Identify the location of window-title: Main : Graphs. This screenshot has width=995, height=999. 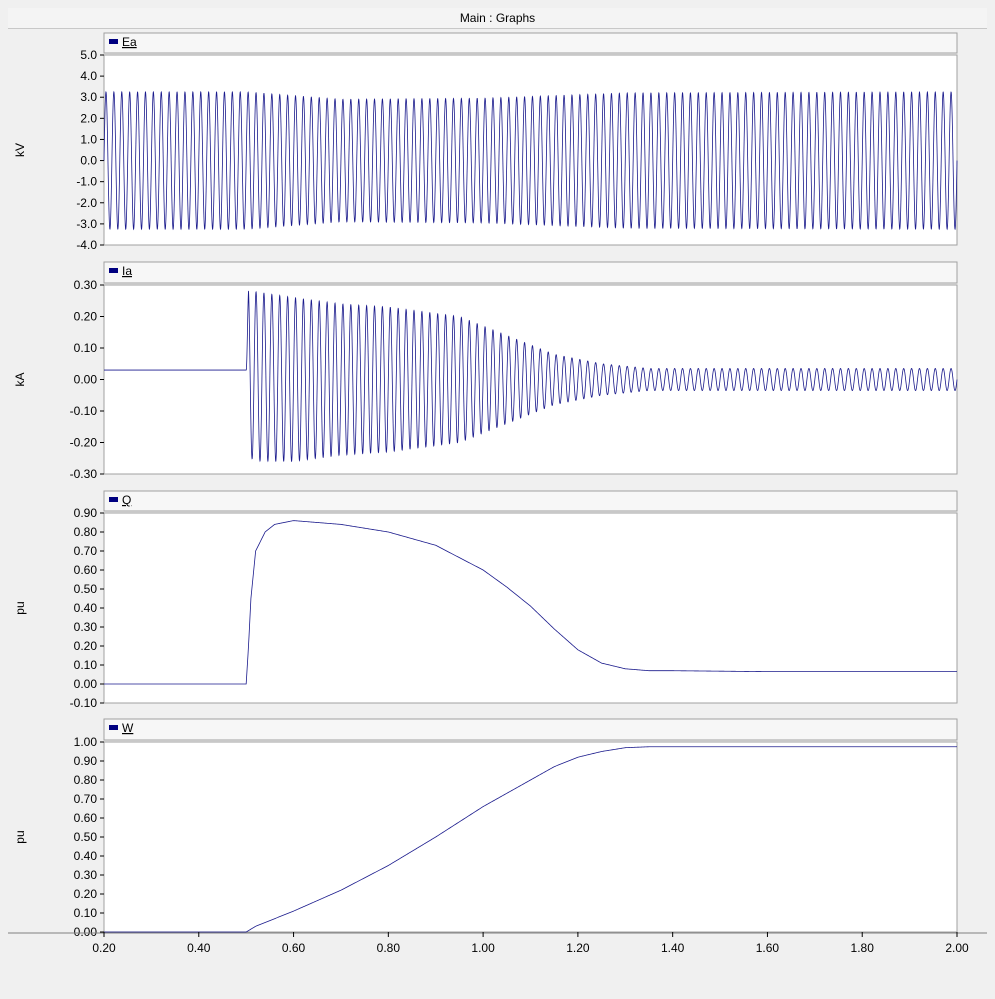
(497, 18).